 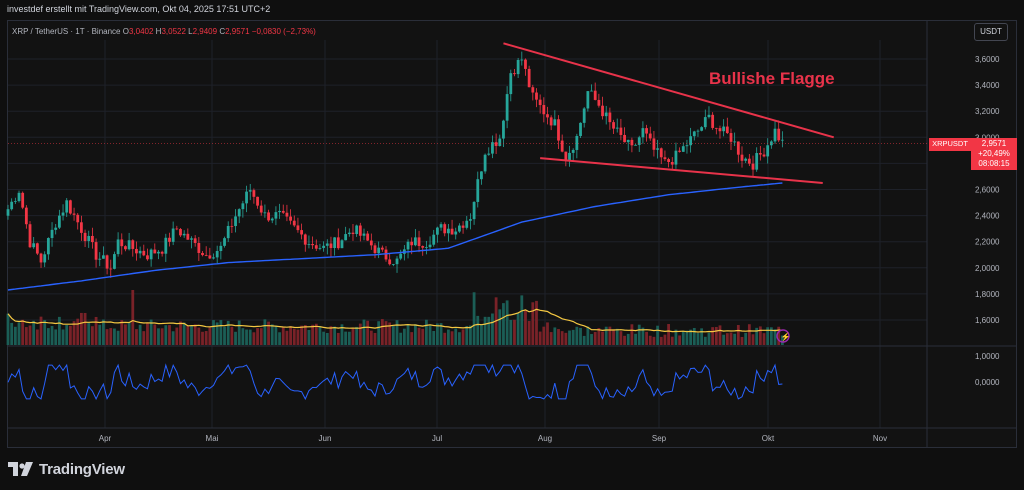 What do you see at coordinates (783, 336) in the screenshot?
I see `alert-icon` at bounding box center [783, 336].